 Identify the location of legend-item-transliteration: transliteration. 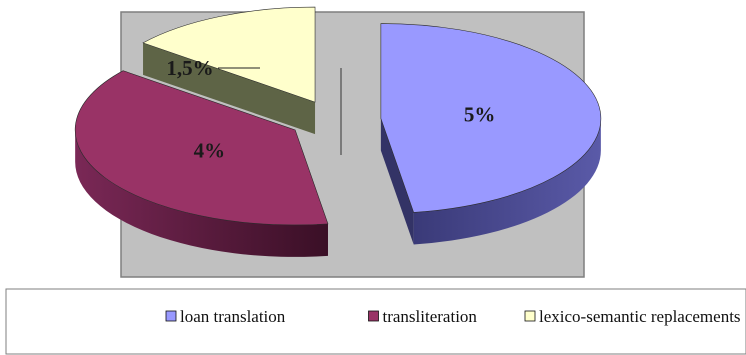
(423, 316).